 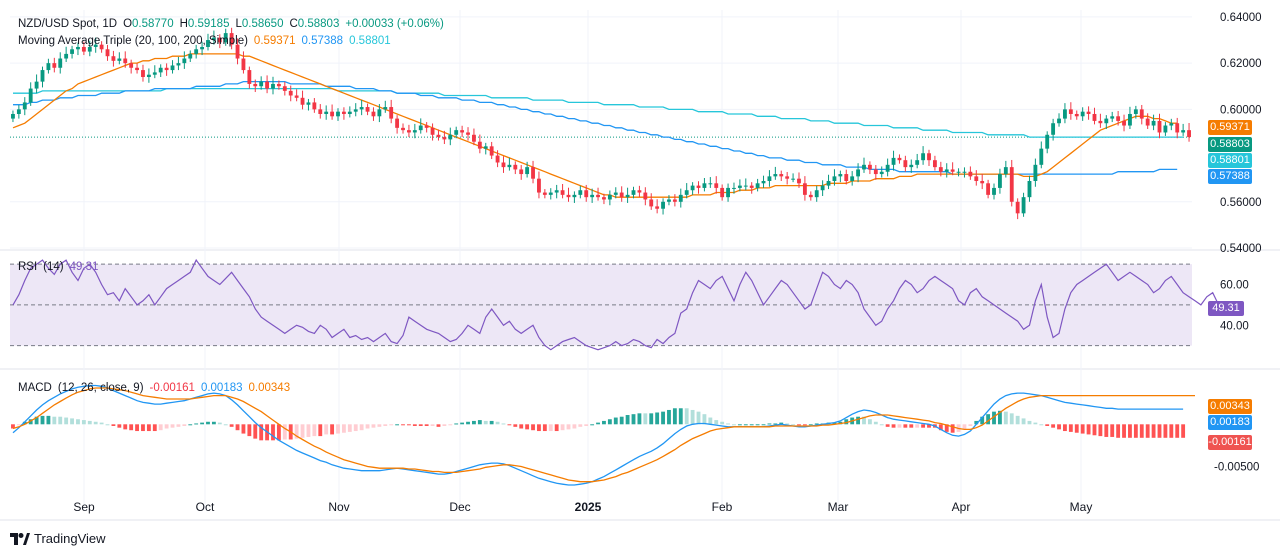 I want to click on ma20-value: 0.59371, so click(x=274, y=41).